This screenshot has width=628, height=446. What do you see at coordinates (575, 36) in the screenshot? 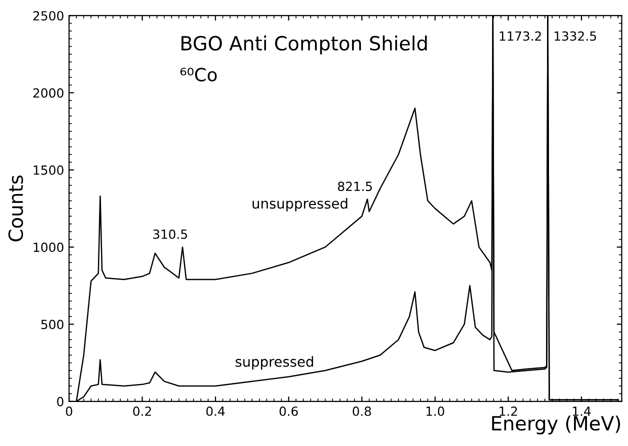
I see `annotation: 1332.5` at bounding box center [575, 36].